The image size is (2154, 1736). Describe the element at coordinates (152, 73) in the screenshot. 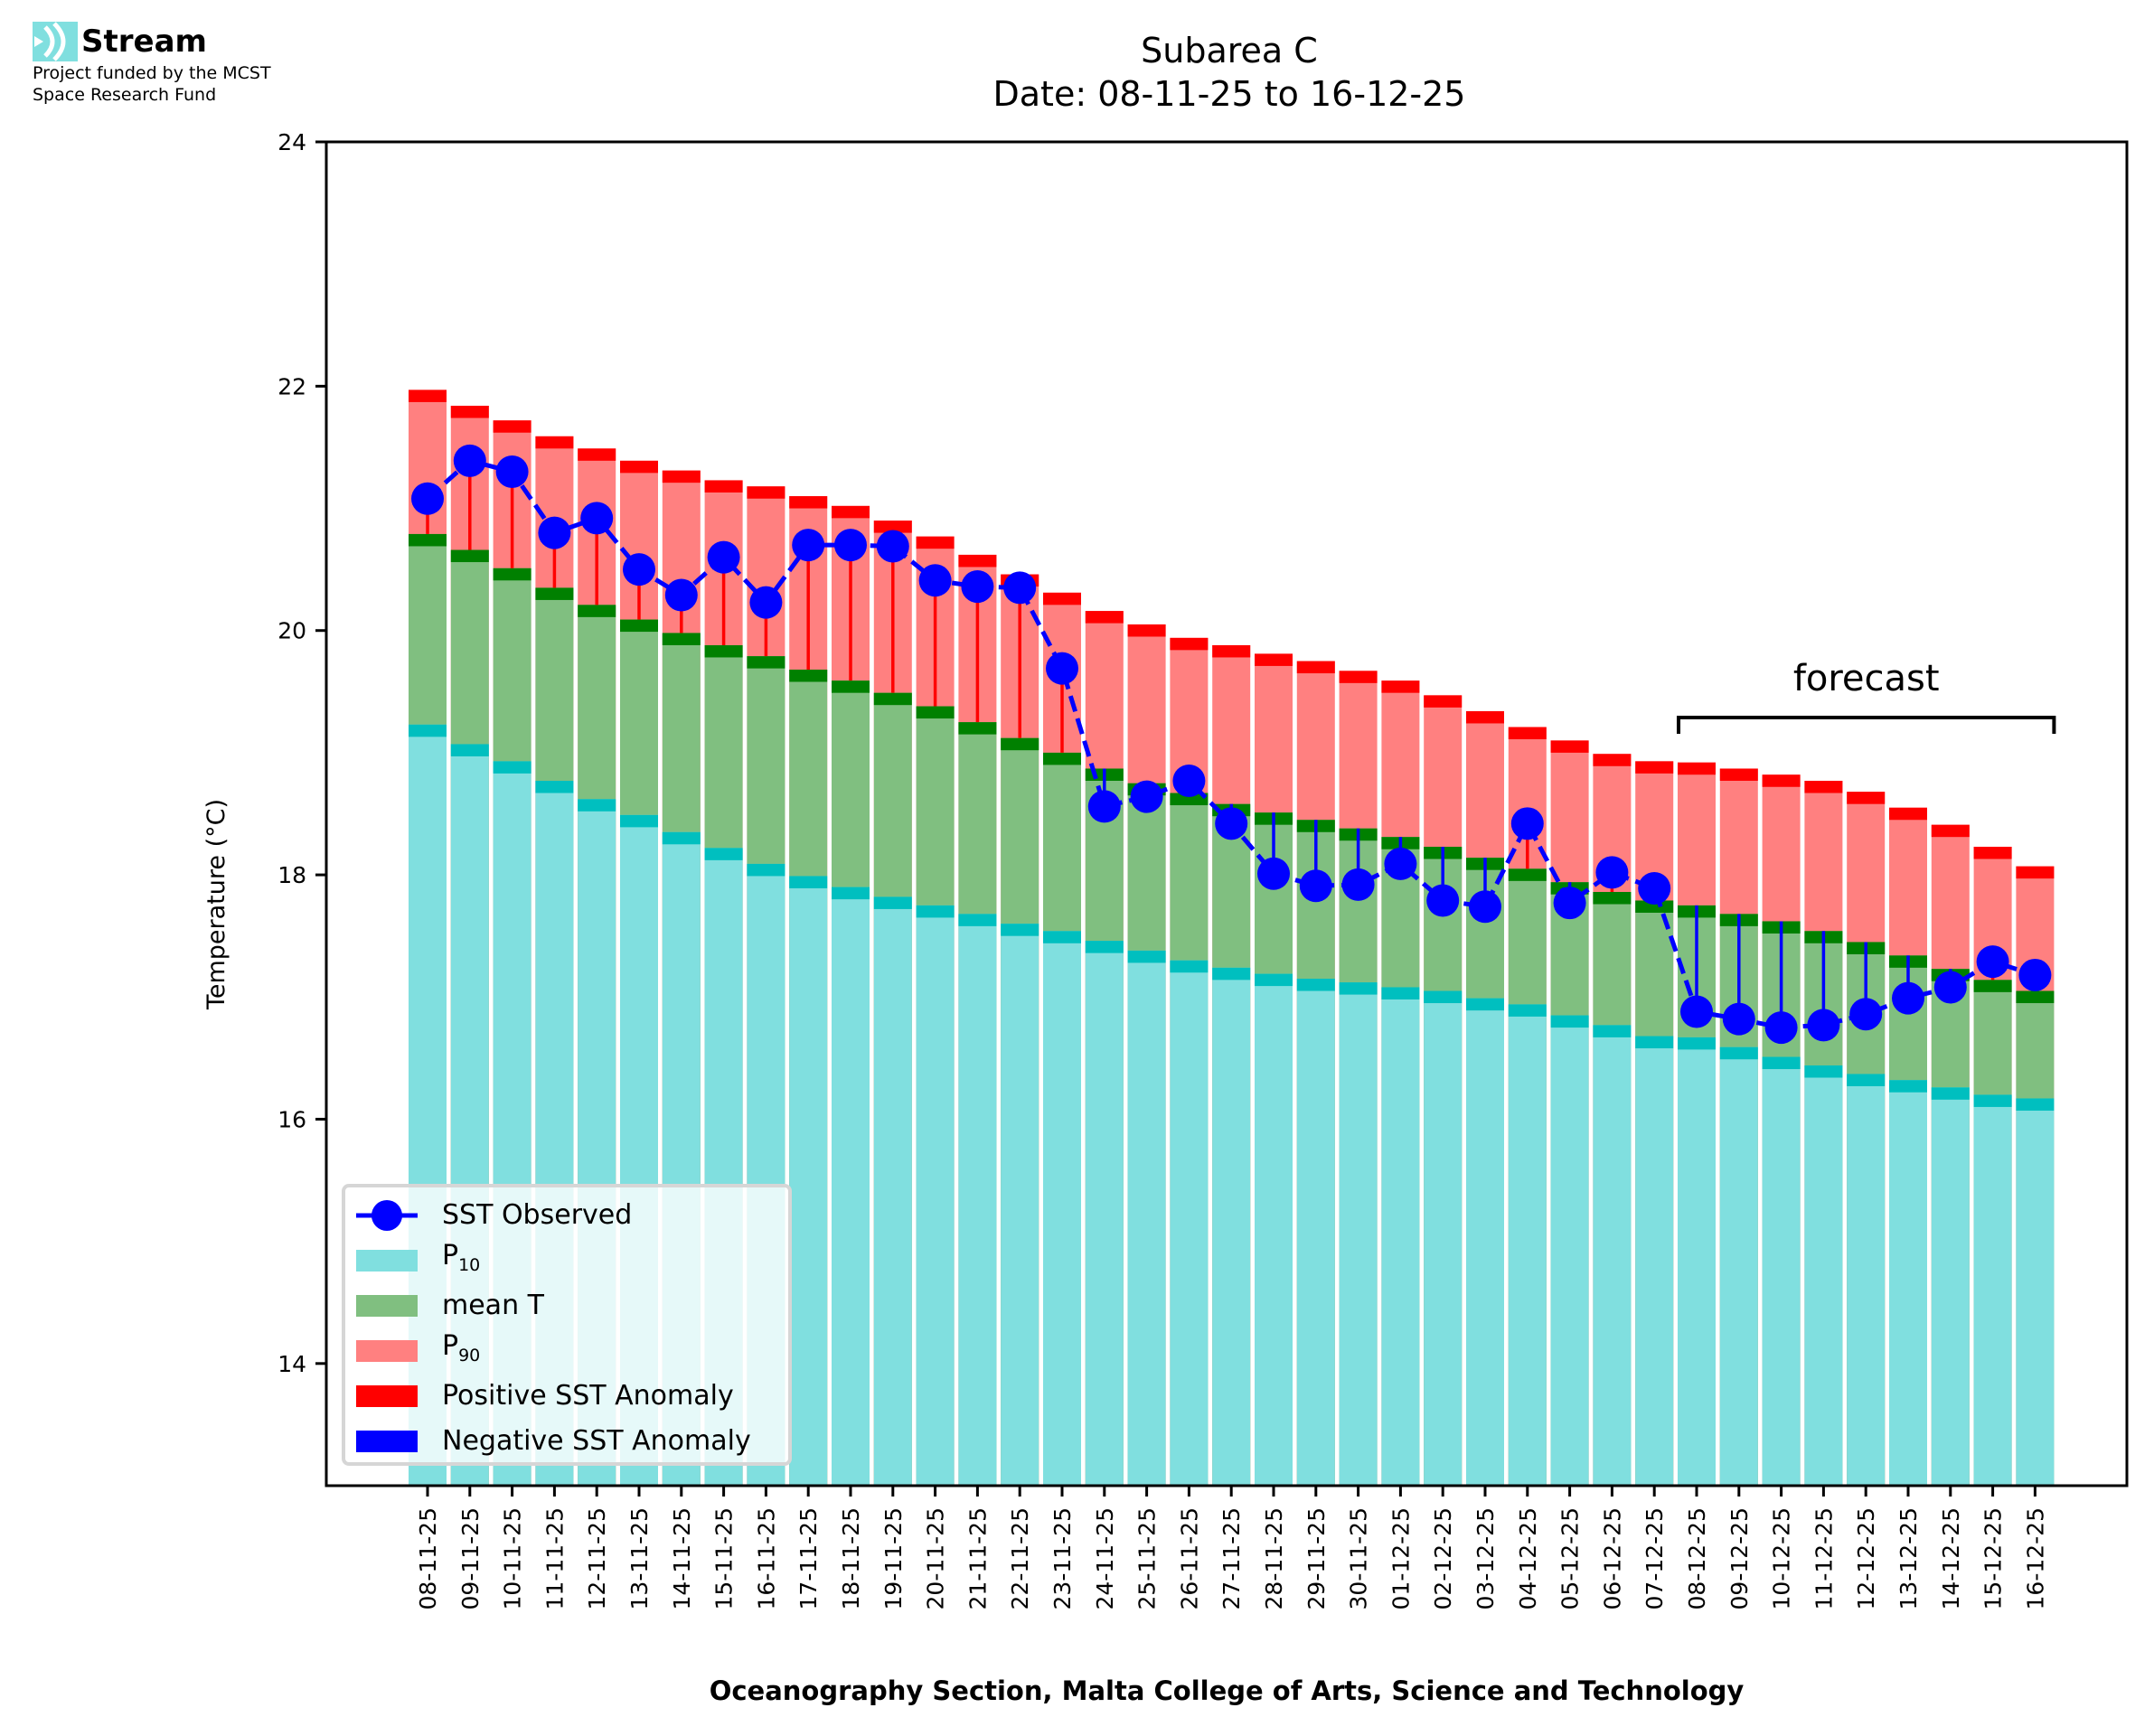

I see `logo-subtitle-line1: Project funded by the MCST` at that location.